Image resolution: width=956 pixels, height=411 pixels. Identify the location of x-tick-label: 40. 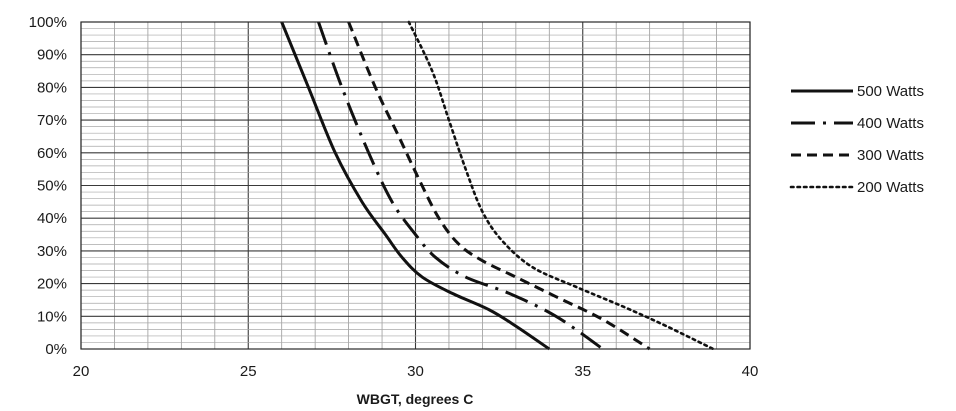
(750, 371).